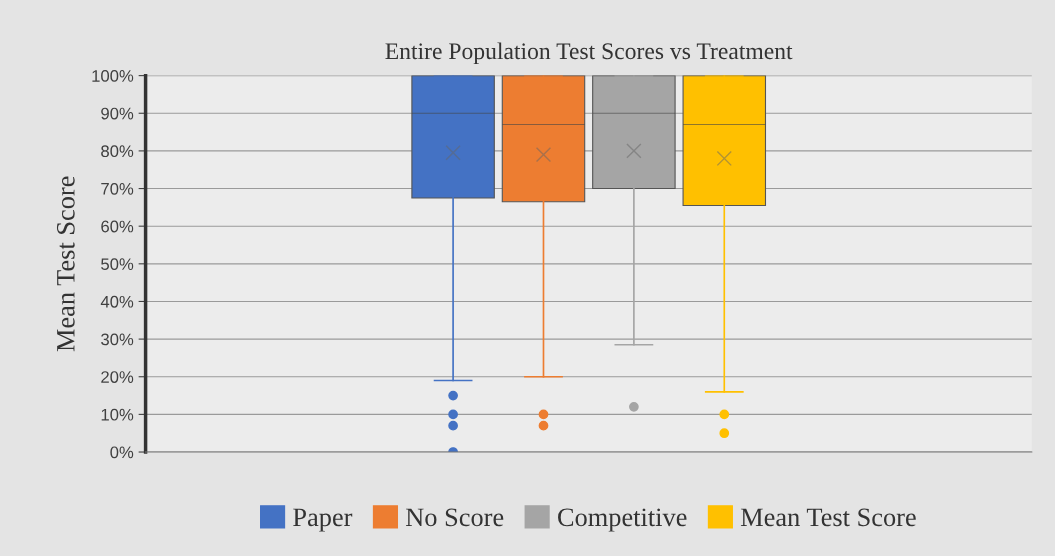 The height and width of the screenshot is (556, 1055). Describe the element at coordinates (117, 339) in the screenshot. I see `y-tick-label: 30%` at that location.